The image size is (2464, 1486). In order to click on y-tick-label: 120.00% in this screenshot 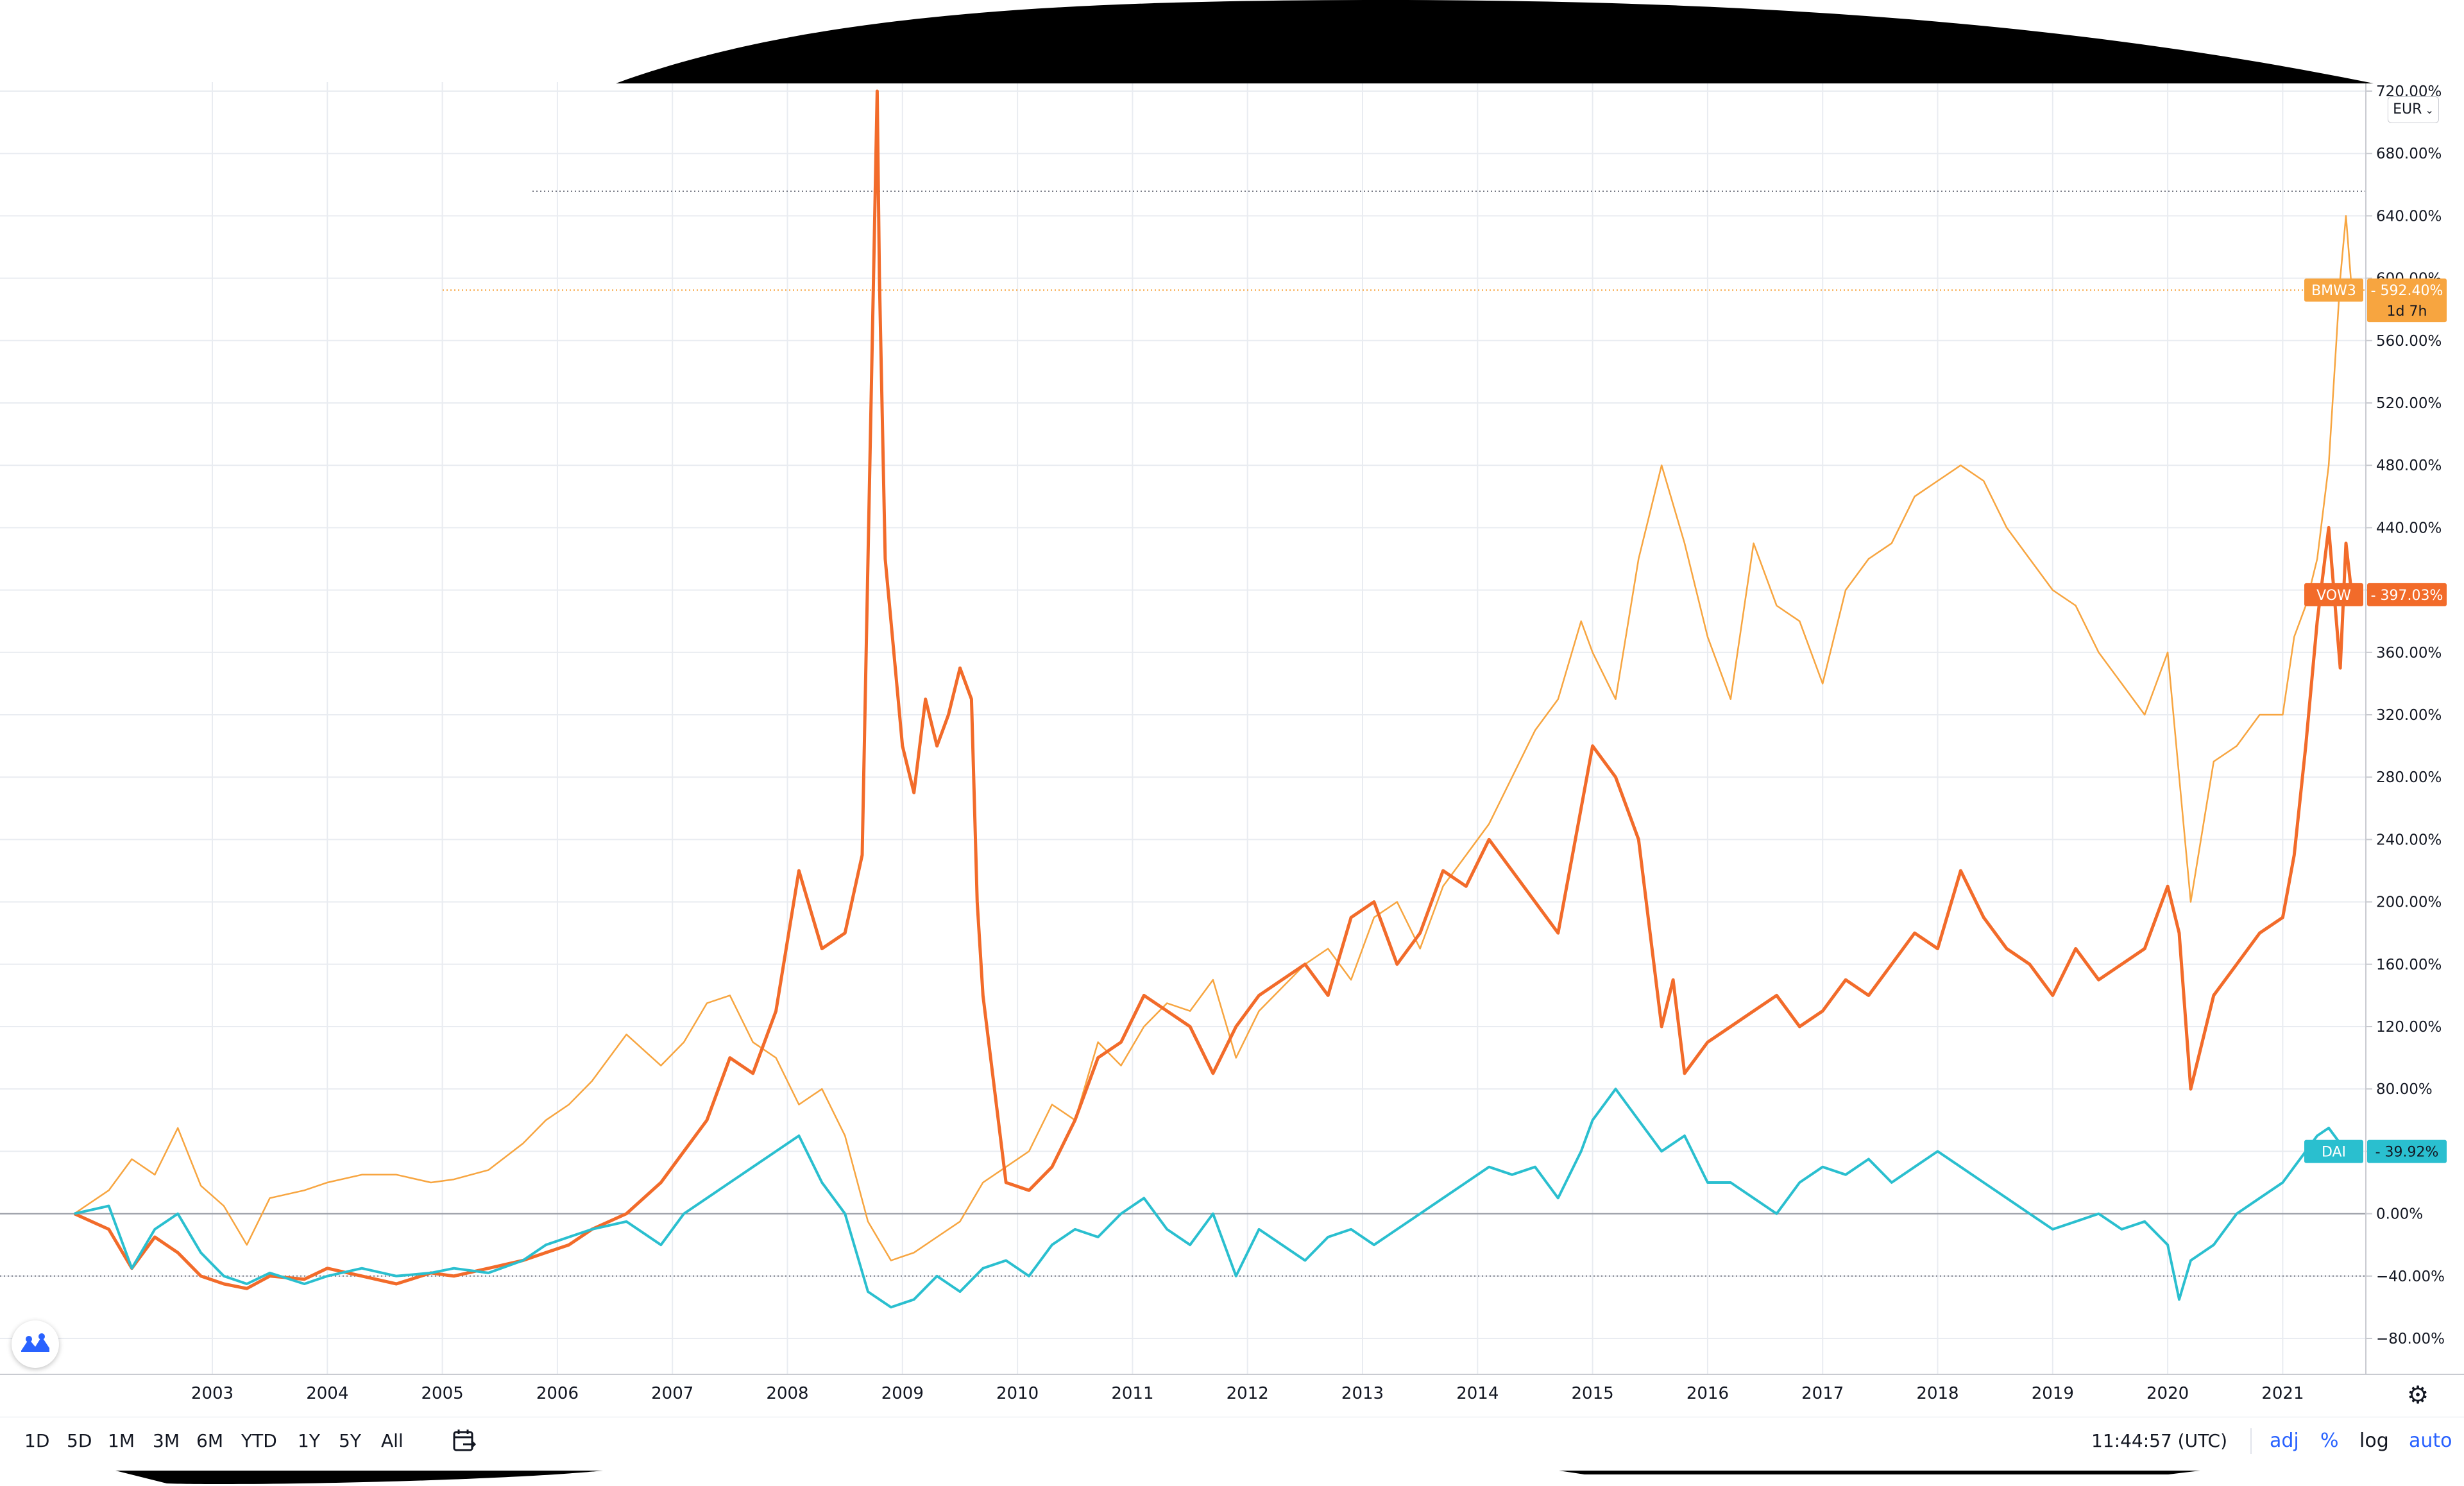, I will do `click(2409, 1027)`.